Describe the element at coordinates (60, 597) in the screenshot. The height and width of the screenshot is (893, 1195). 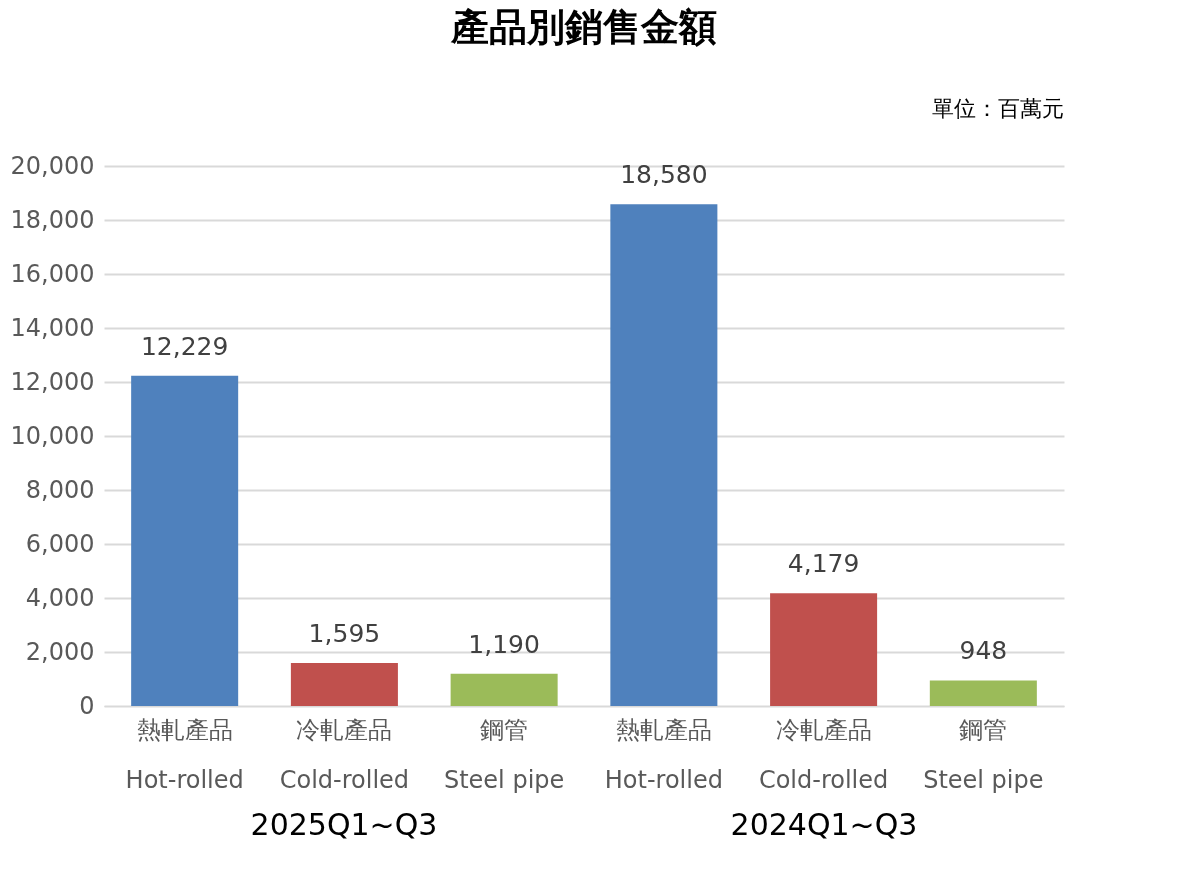
I see `y-tick-label: 4,000` at that location.